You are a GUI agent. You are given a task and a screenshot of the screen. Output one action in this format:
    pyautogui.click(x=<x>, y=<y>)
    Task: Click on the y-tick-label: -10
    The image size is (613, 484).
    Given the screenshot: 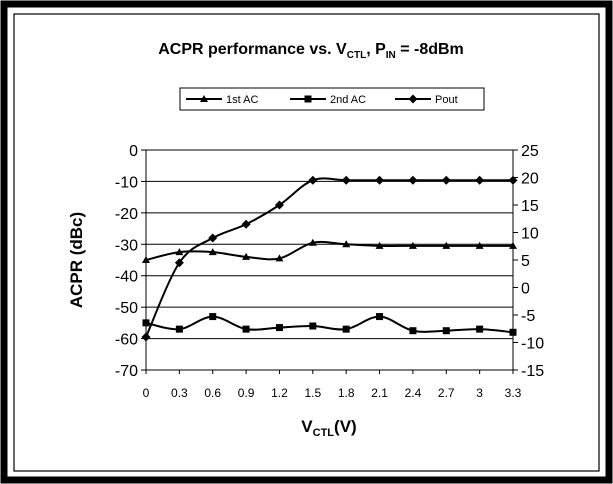 What is the action you would take?
    pyautogui.click(x=126, y=182)
    